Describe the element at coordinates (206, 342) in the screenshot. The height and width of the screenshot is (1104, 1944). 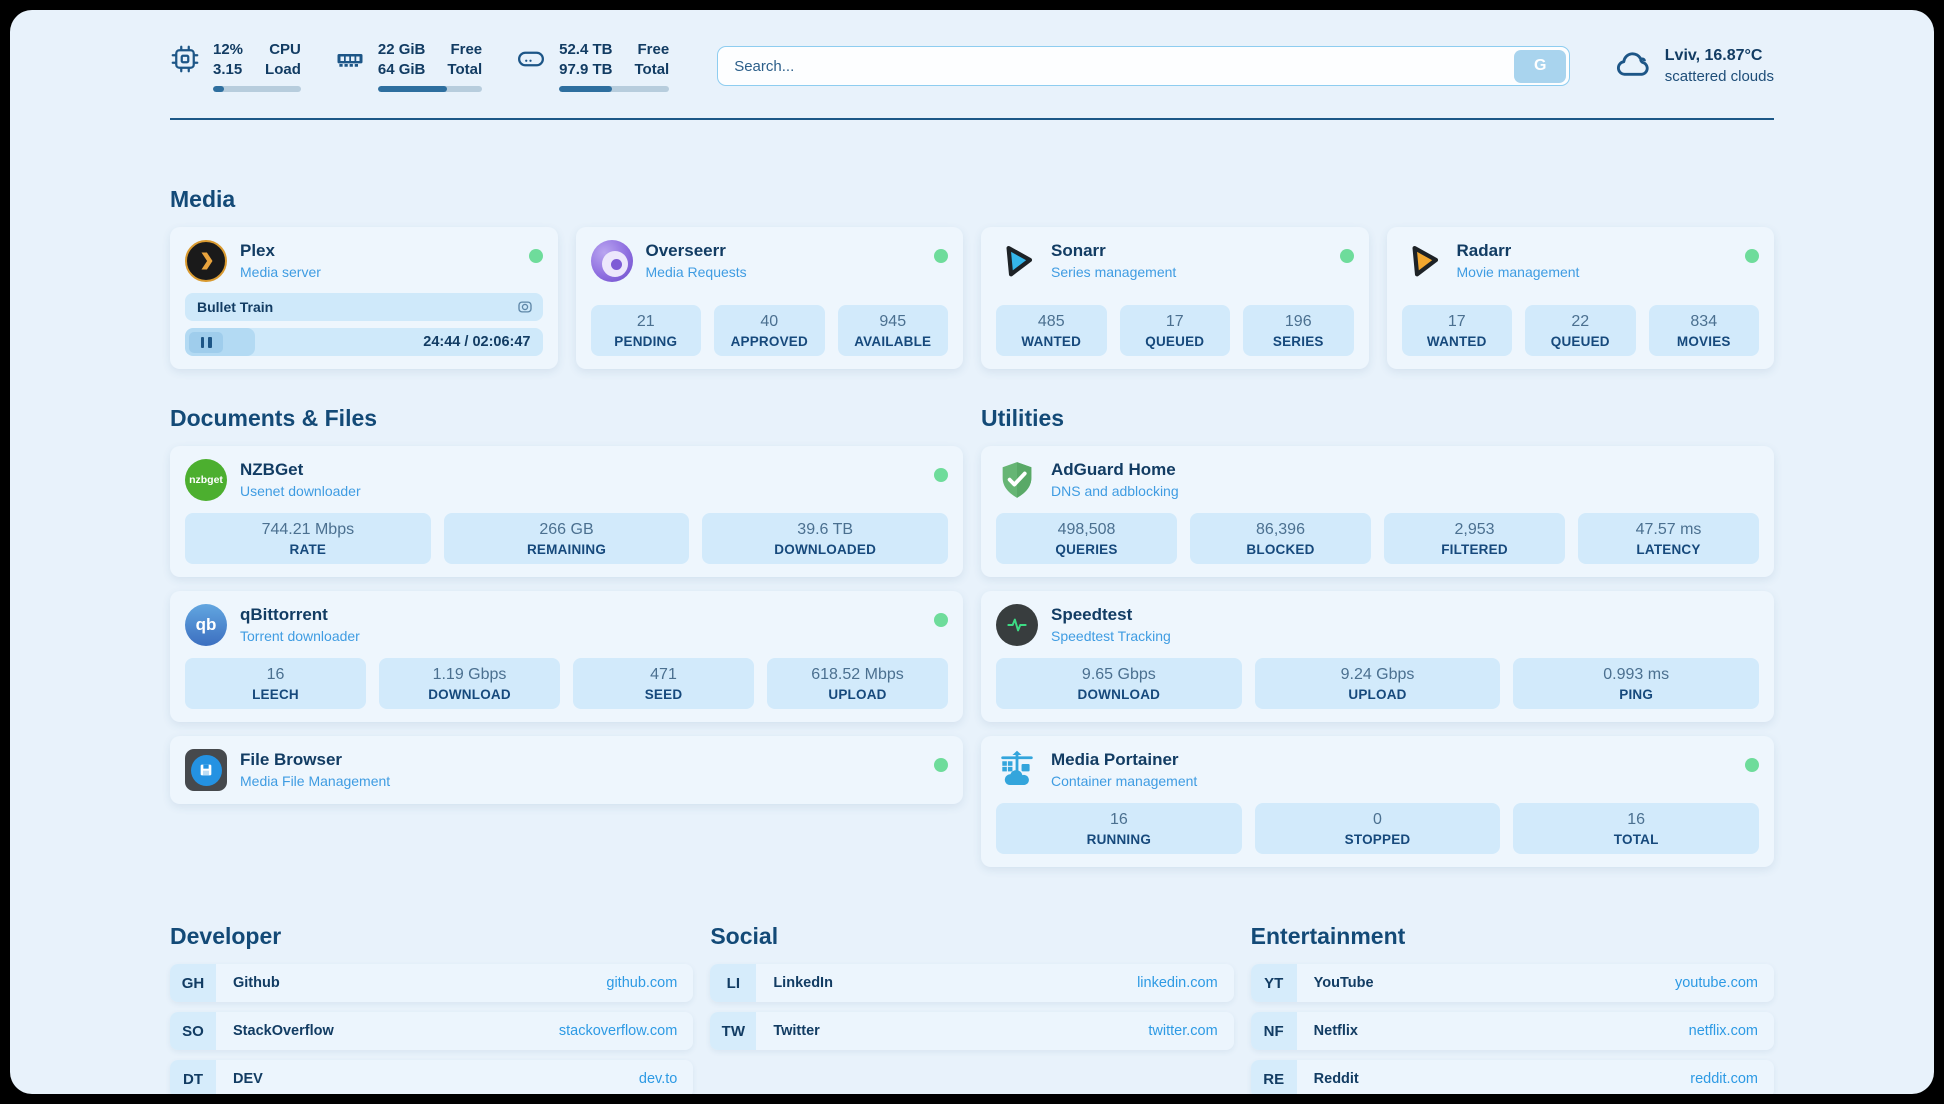
I see `pause-button` at that location.